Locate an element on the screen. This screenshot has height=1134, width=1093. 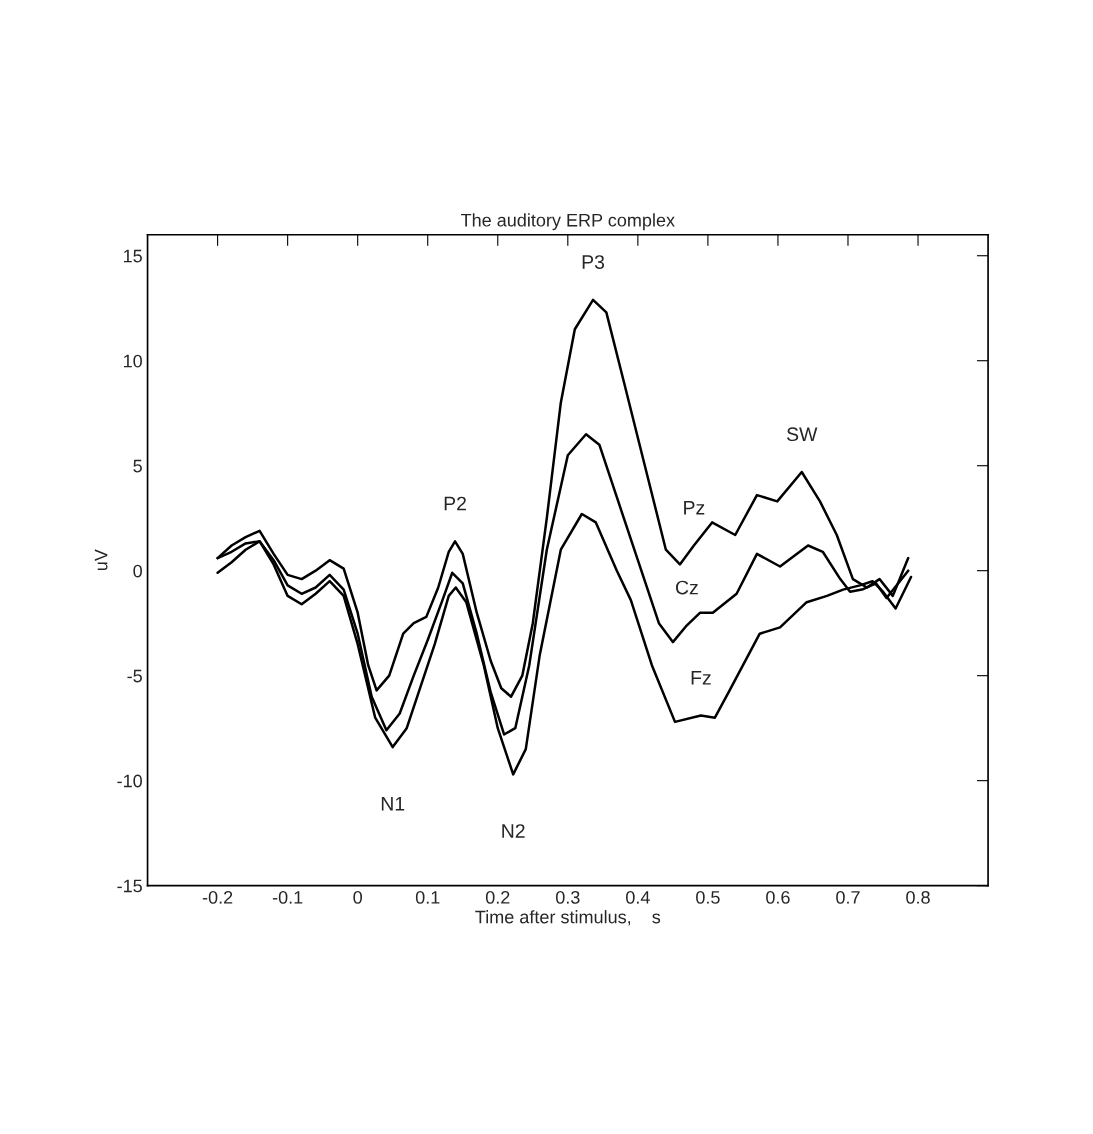
annotation: P3 is located at coordinates (593, 262).